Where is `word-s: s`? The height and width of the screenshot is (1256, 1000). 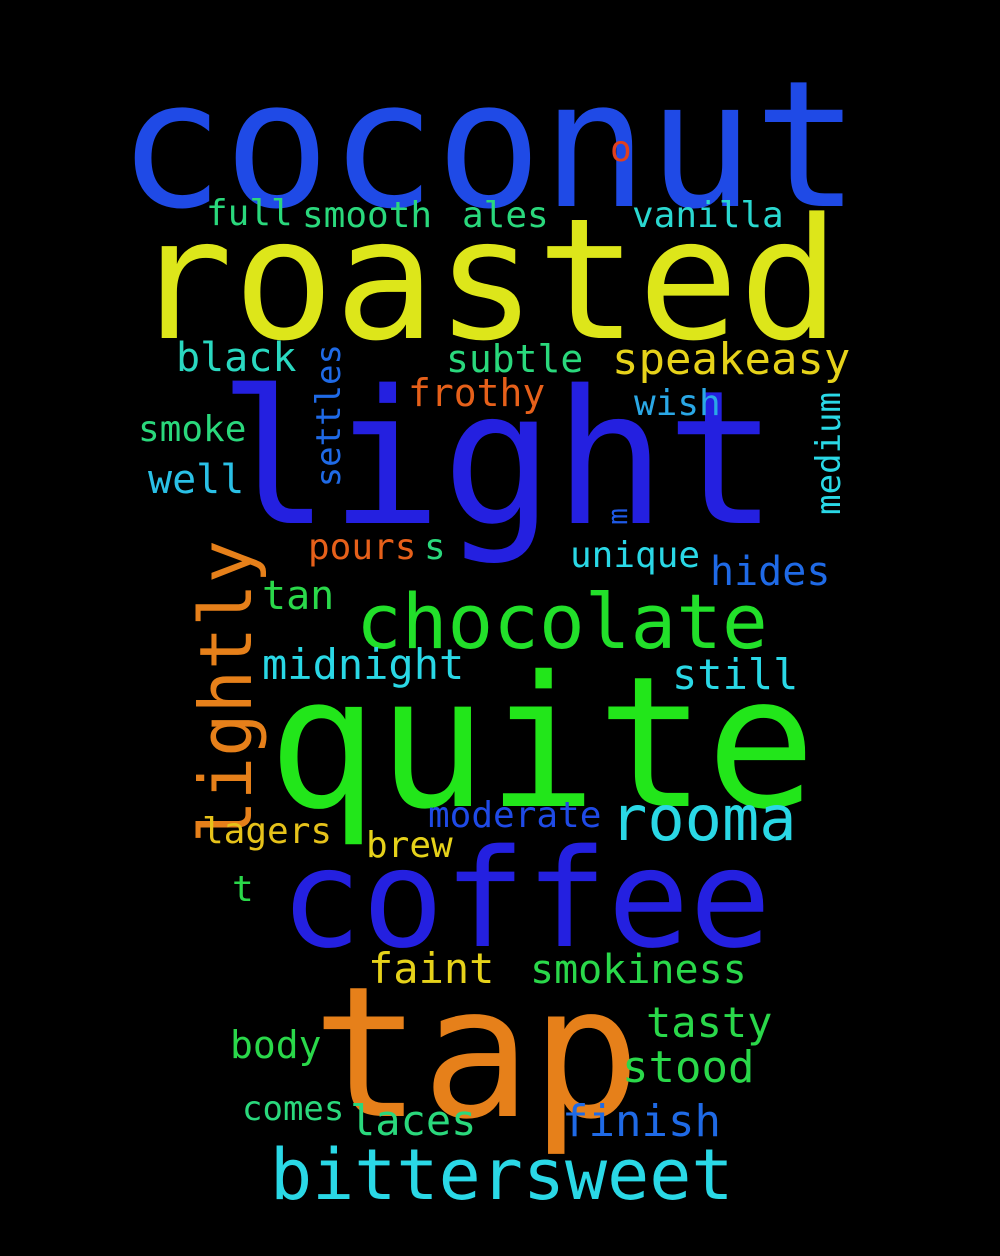 word-s: s is located at coordinates (435, 547).